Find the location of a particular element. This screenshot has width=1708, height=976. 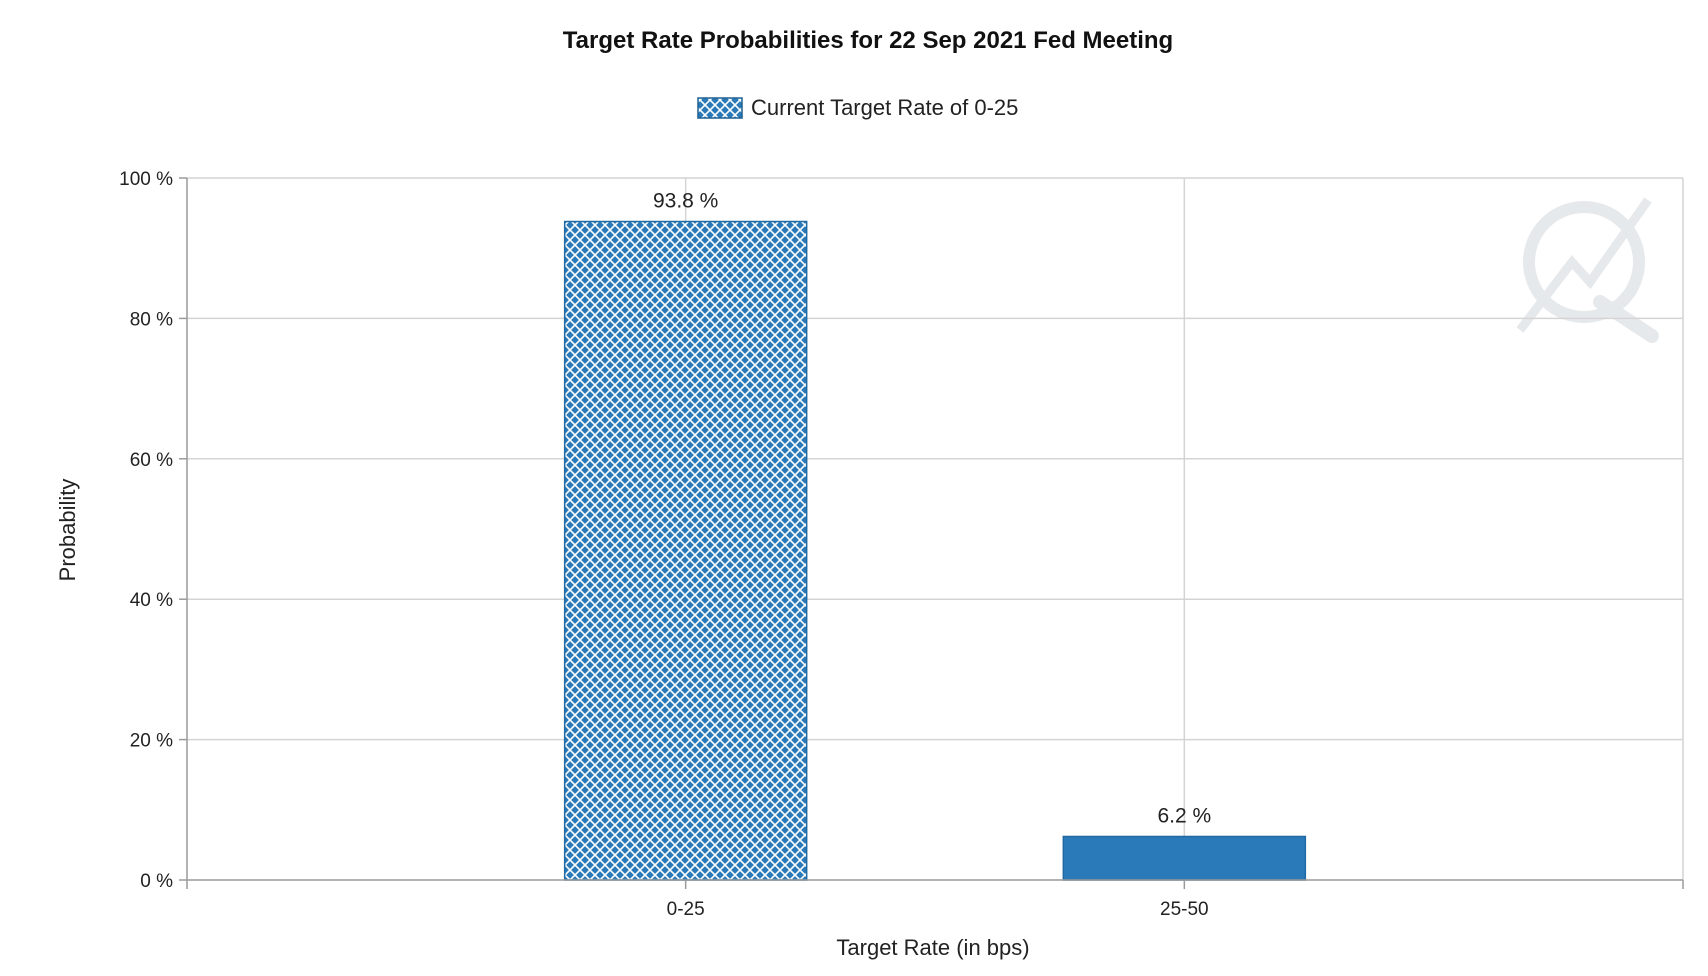

data-label: 93.8 % is located at coordinates (685, 201).